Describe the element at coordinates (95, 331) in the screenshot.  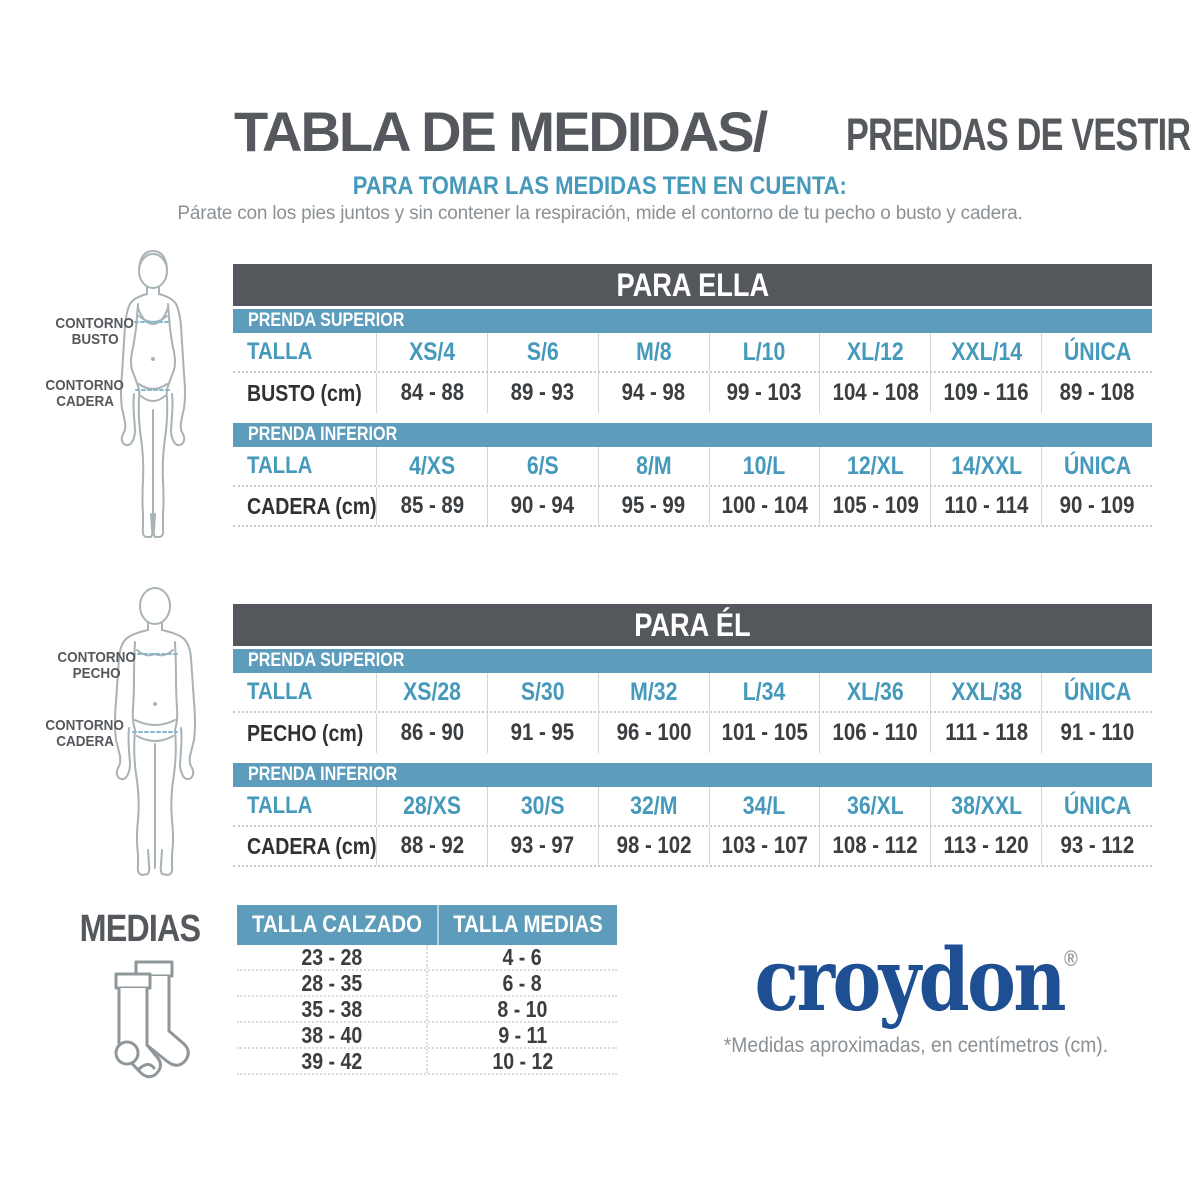
I see `contorno-busto-label: CONTORNO BUSTO` at that location.